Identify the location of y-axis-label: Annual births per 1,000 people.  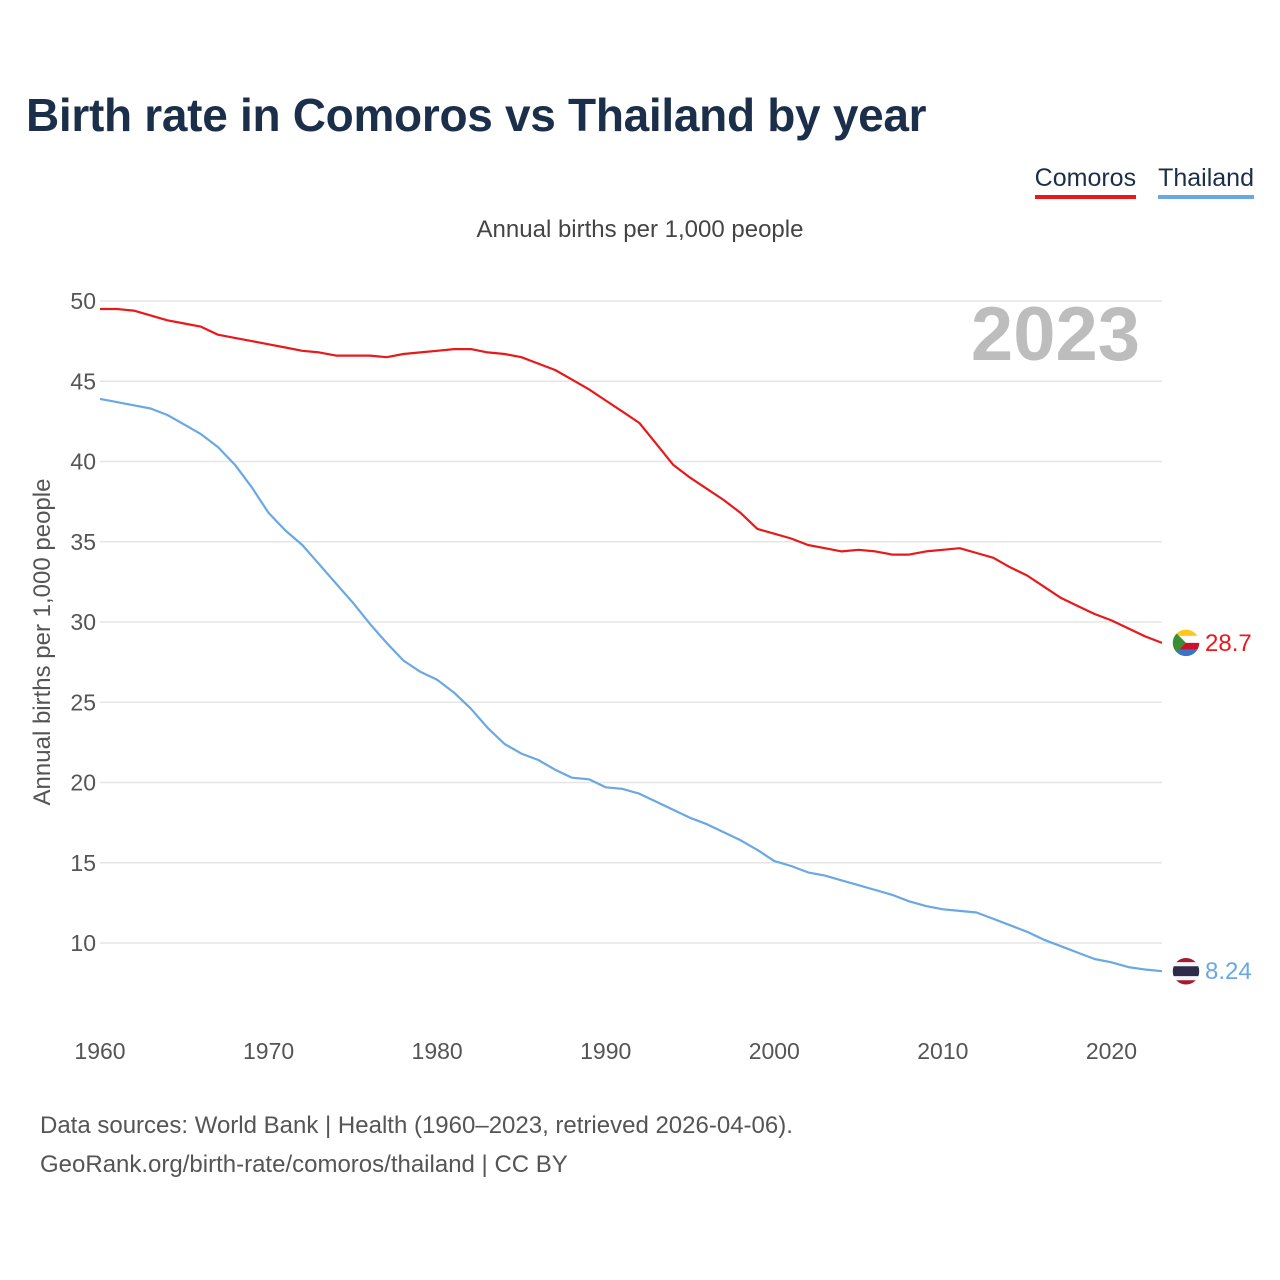
(42, 642).